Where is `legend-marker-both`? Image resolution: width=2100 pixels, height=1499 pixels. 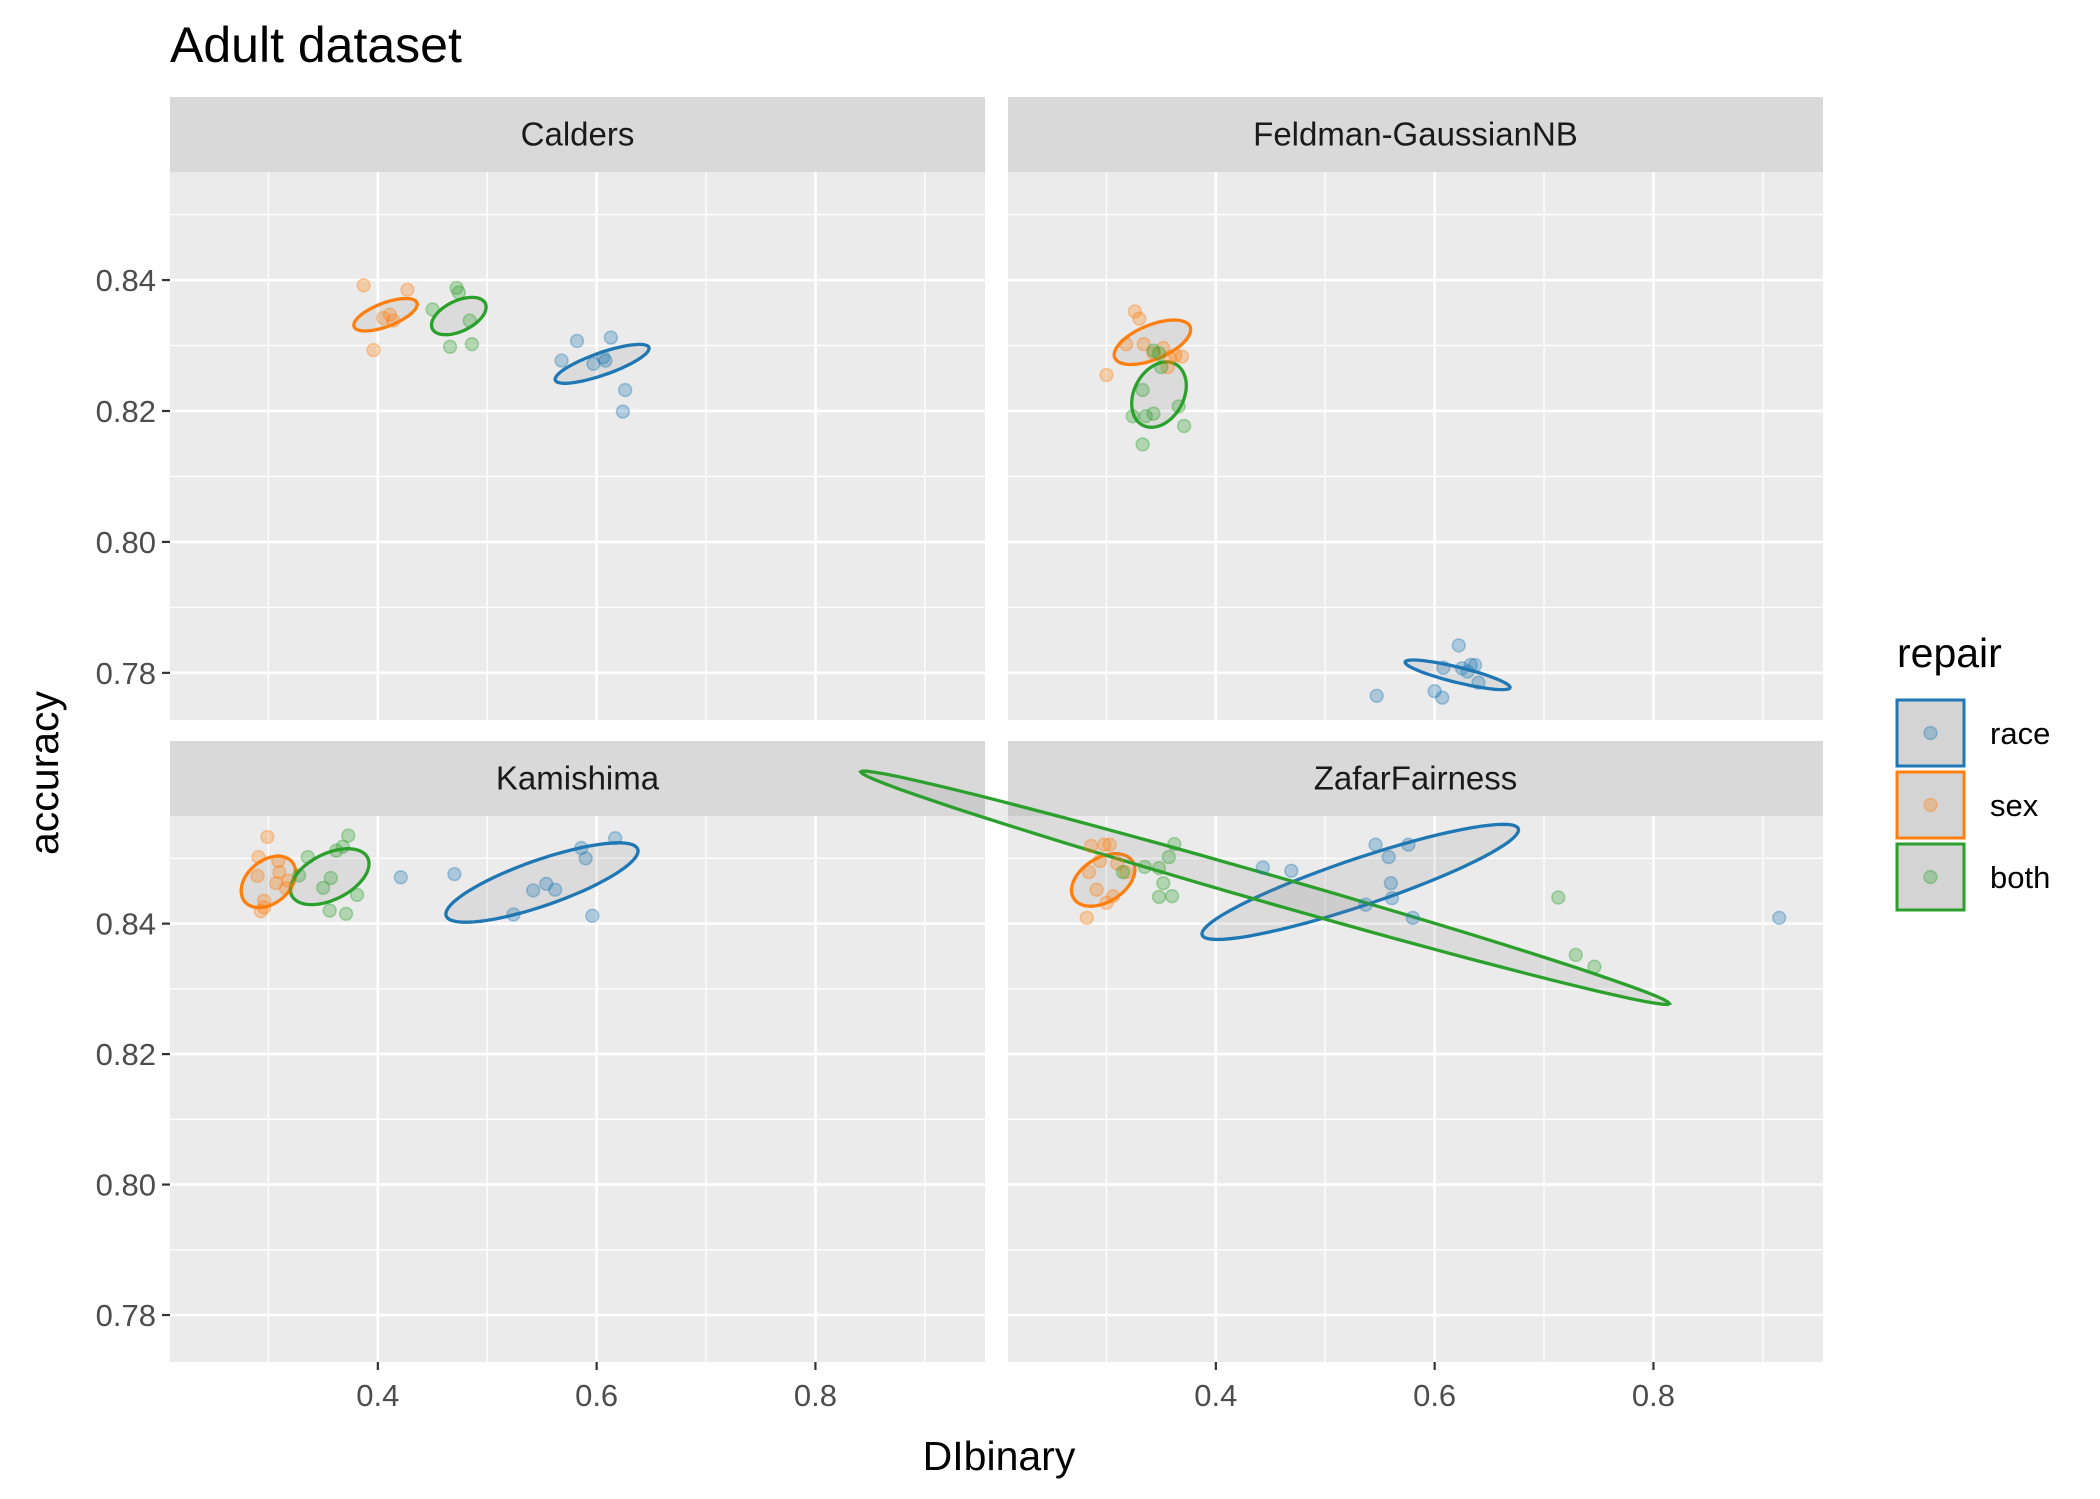 legend-marker-both is located at coordinates (1930, 877).